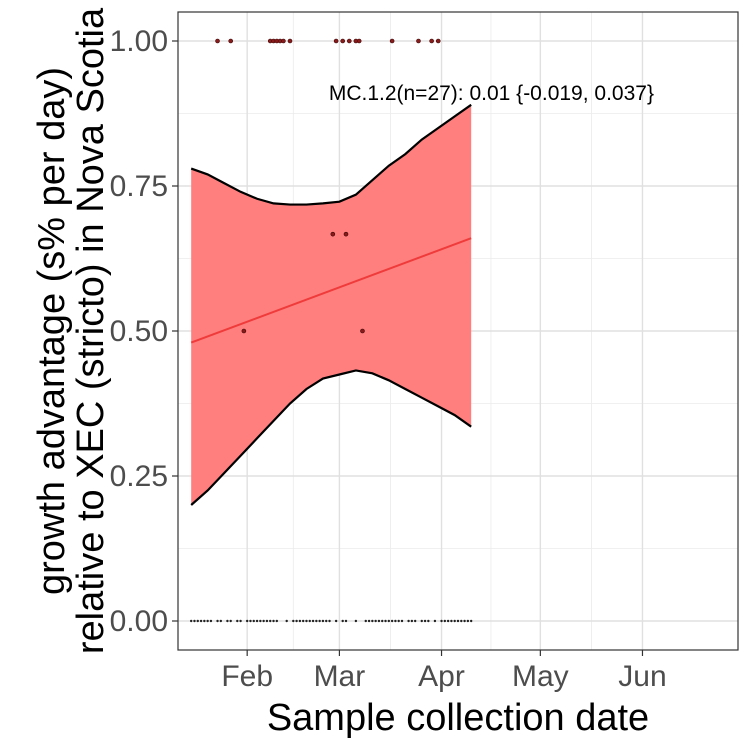 The height and width of the screenshot is (750, 750). I want to click on fit-line, so click(331, 290).